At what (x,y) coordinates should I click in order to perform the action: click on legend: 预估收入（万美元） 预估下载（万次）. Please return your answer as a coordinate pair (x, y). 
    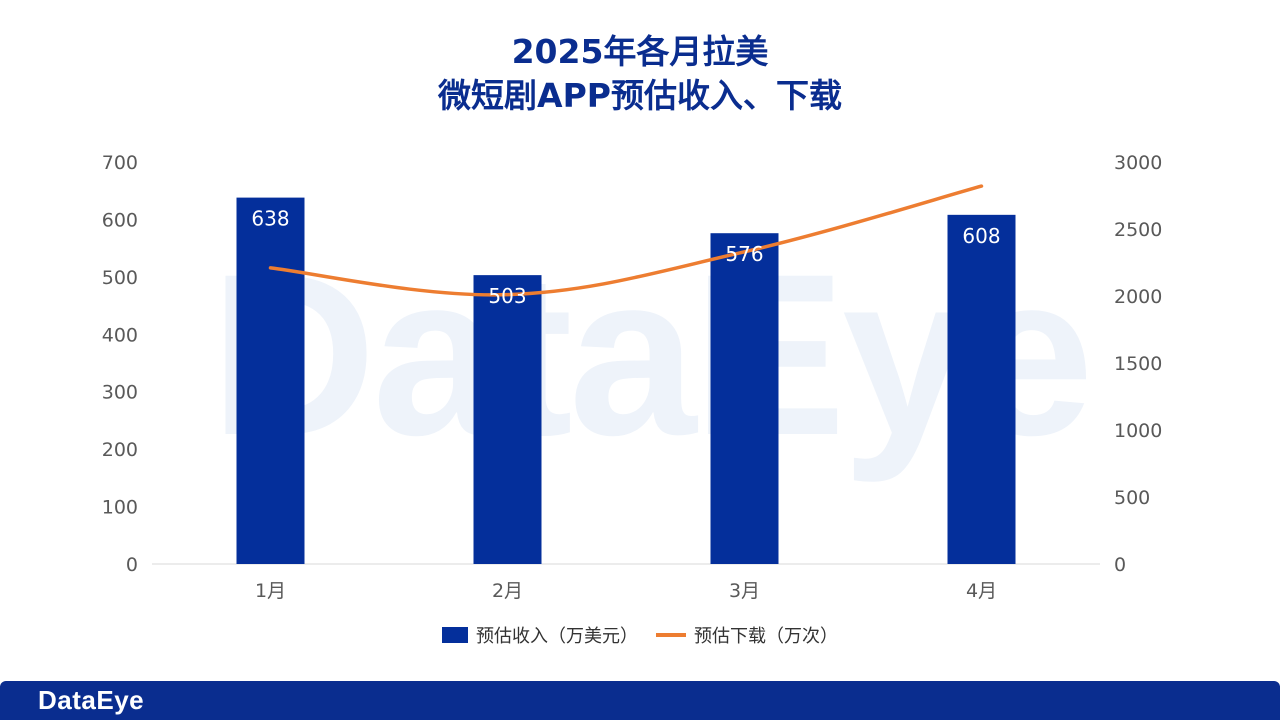
    Looking at the image, I should click on (640, 635).